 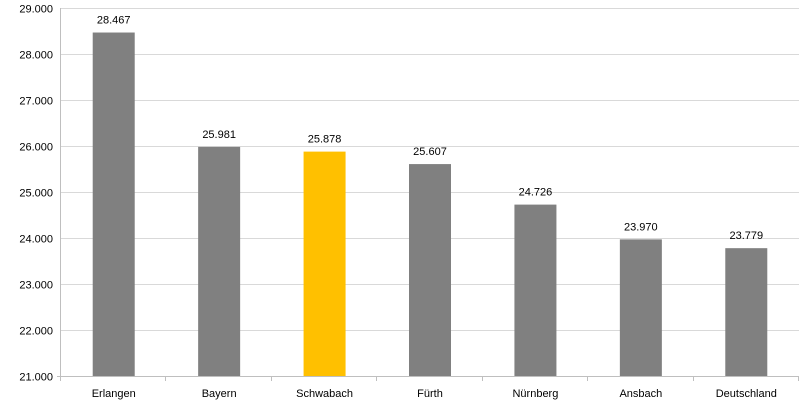 What do you see at coordinates (113, 204) in the screenshot?
I see `bar-erlangen` at bounding box center [113, 204].